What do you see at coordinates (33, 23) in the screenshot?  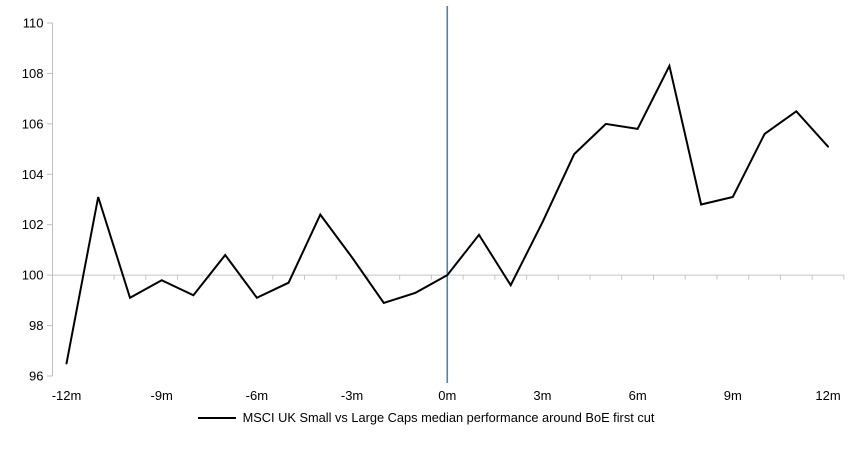 I see `y-axis-tick-label: 110` at bounding box center [33, 23].